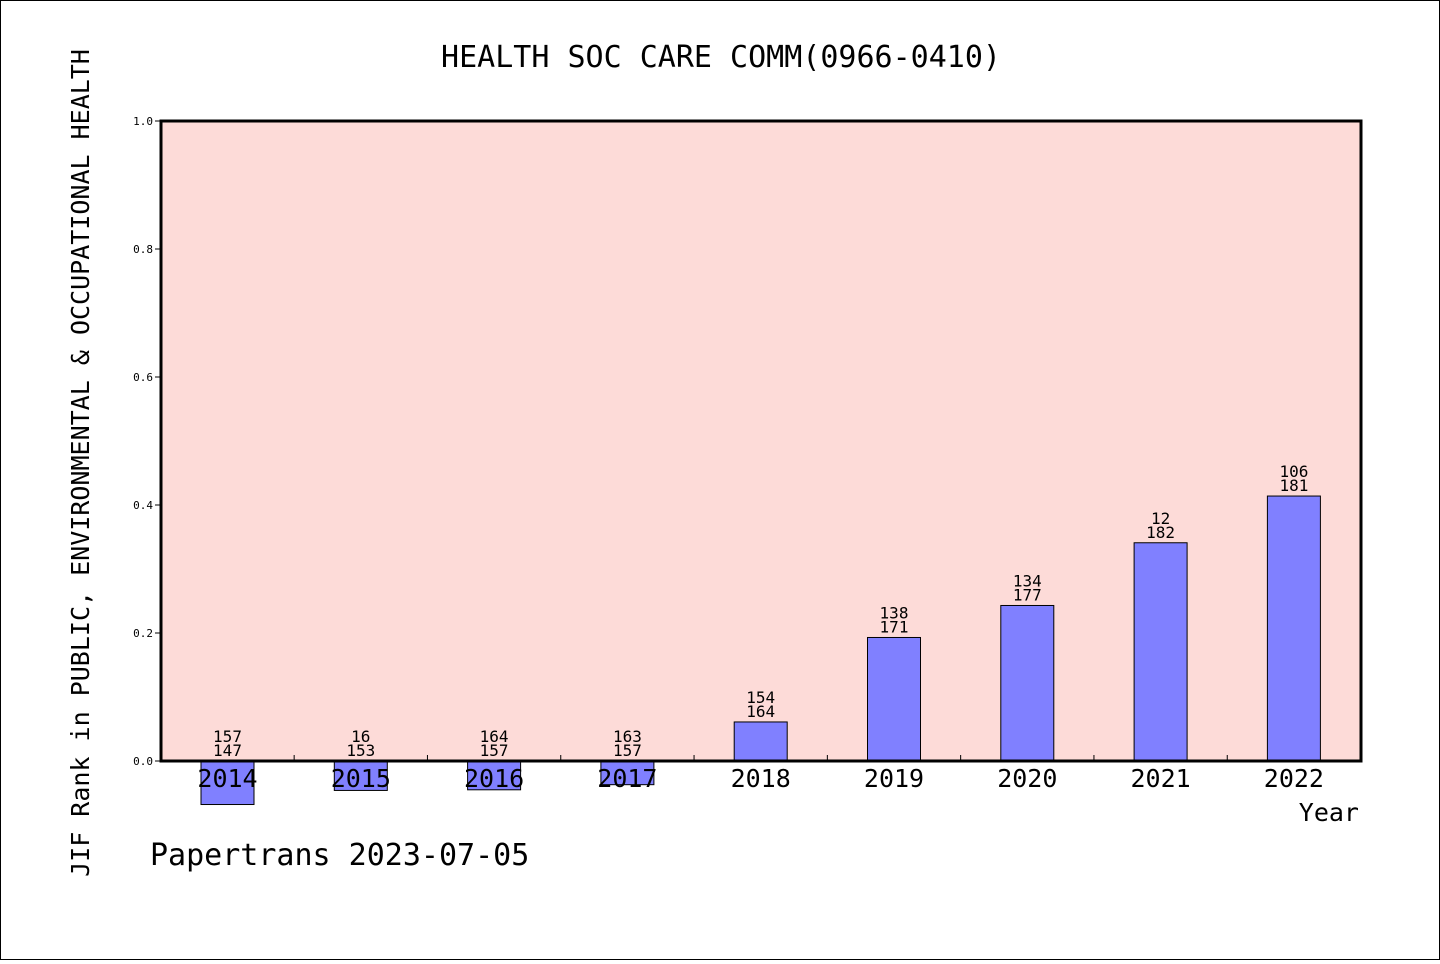 This screenshot has height=964, width=1440. I want to click on x-axis-ticks: 2014 2015 2016 2017 2018 2019 2020 2021 2022, so click(760, 774).